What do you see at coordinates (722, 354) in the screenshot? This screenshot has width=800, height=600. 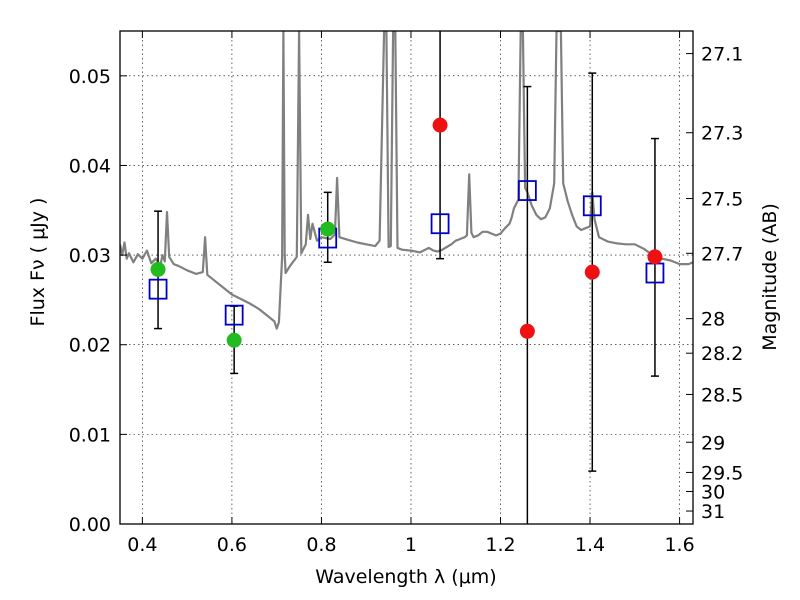 I see `y2-tick-label: 28.2` at bounding box center [722, 354].